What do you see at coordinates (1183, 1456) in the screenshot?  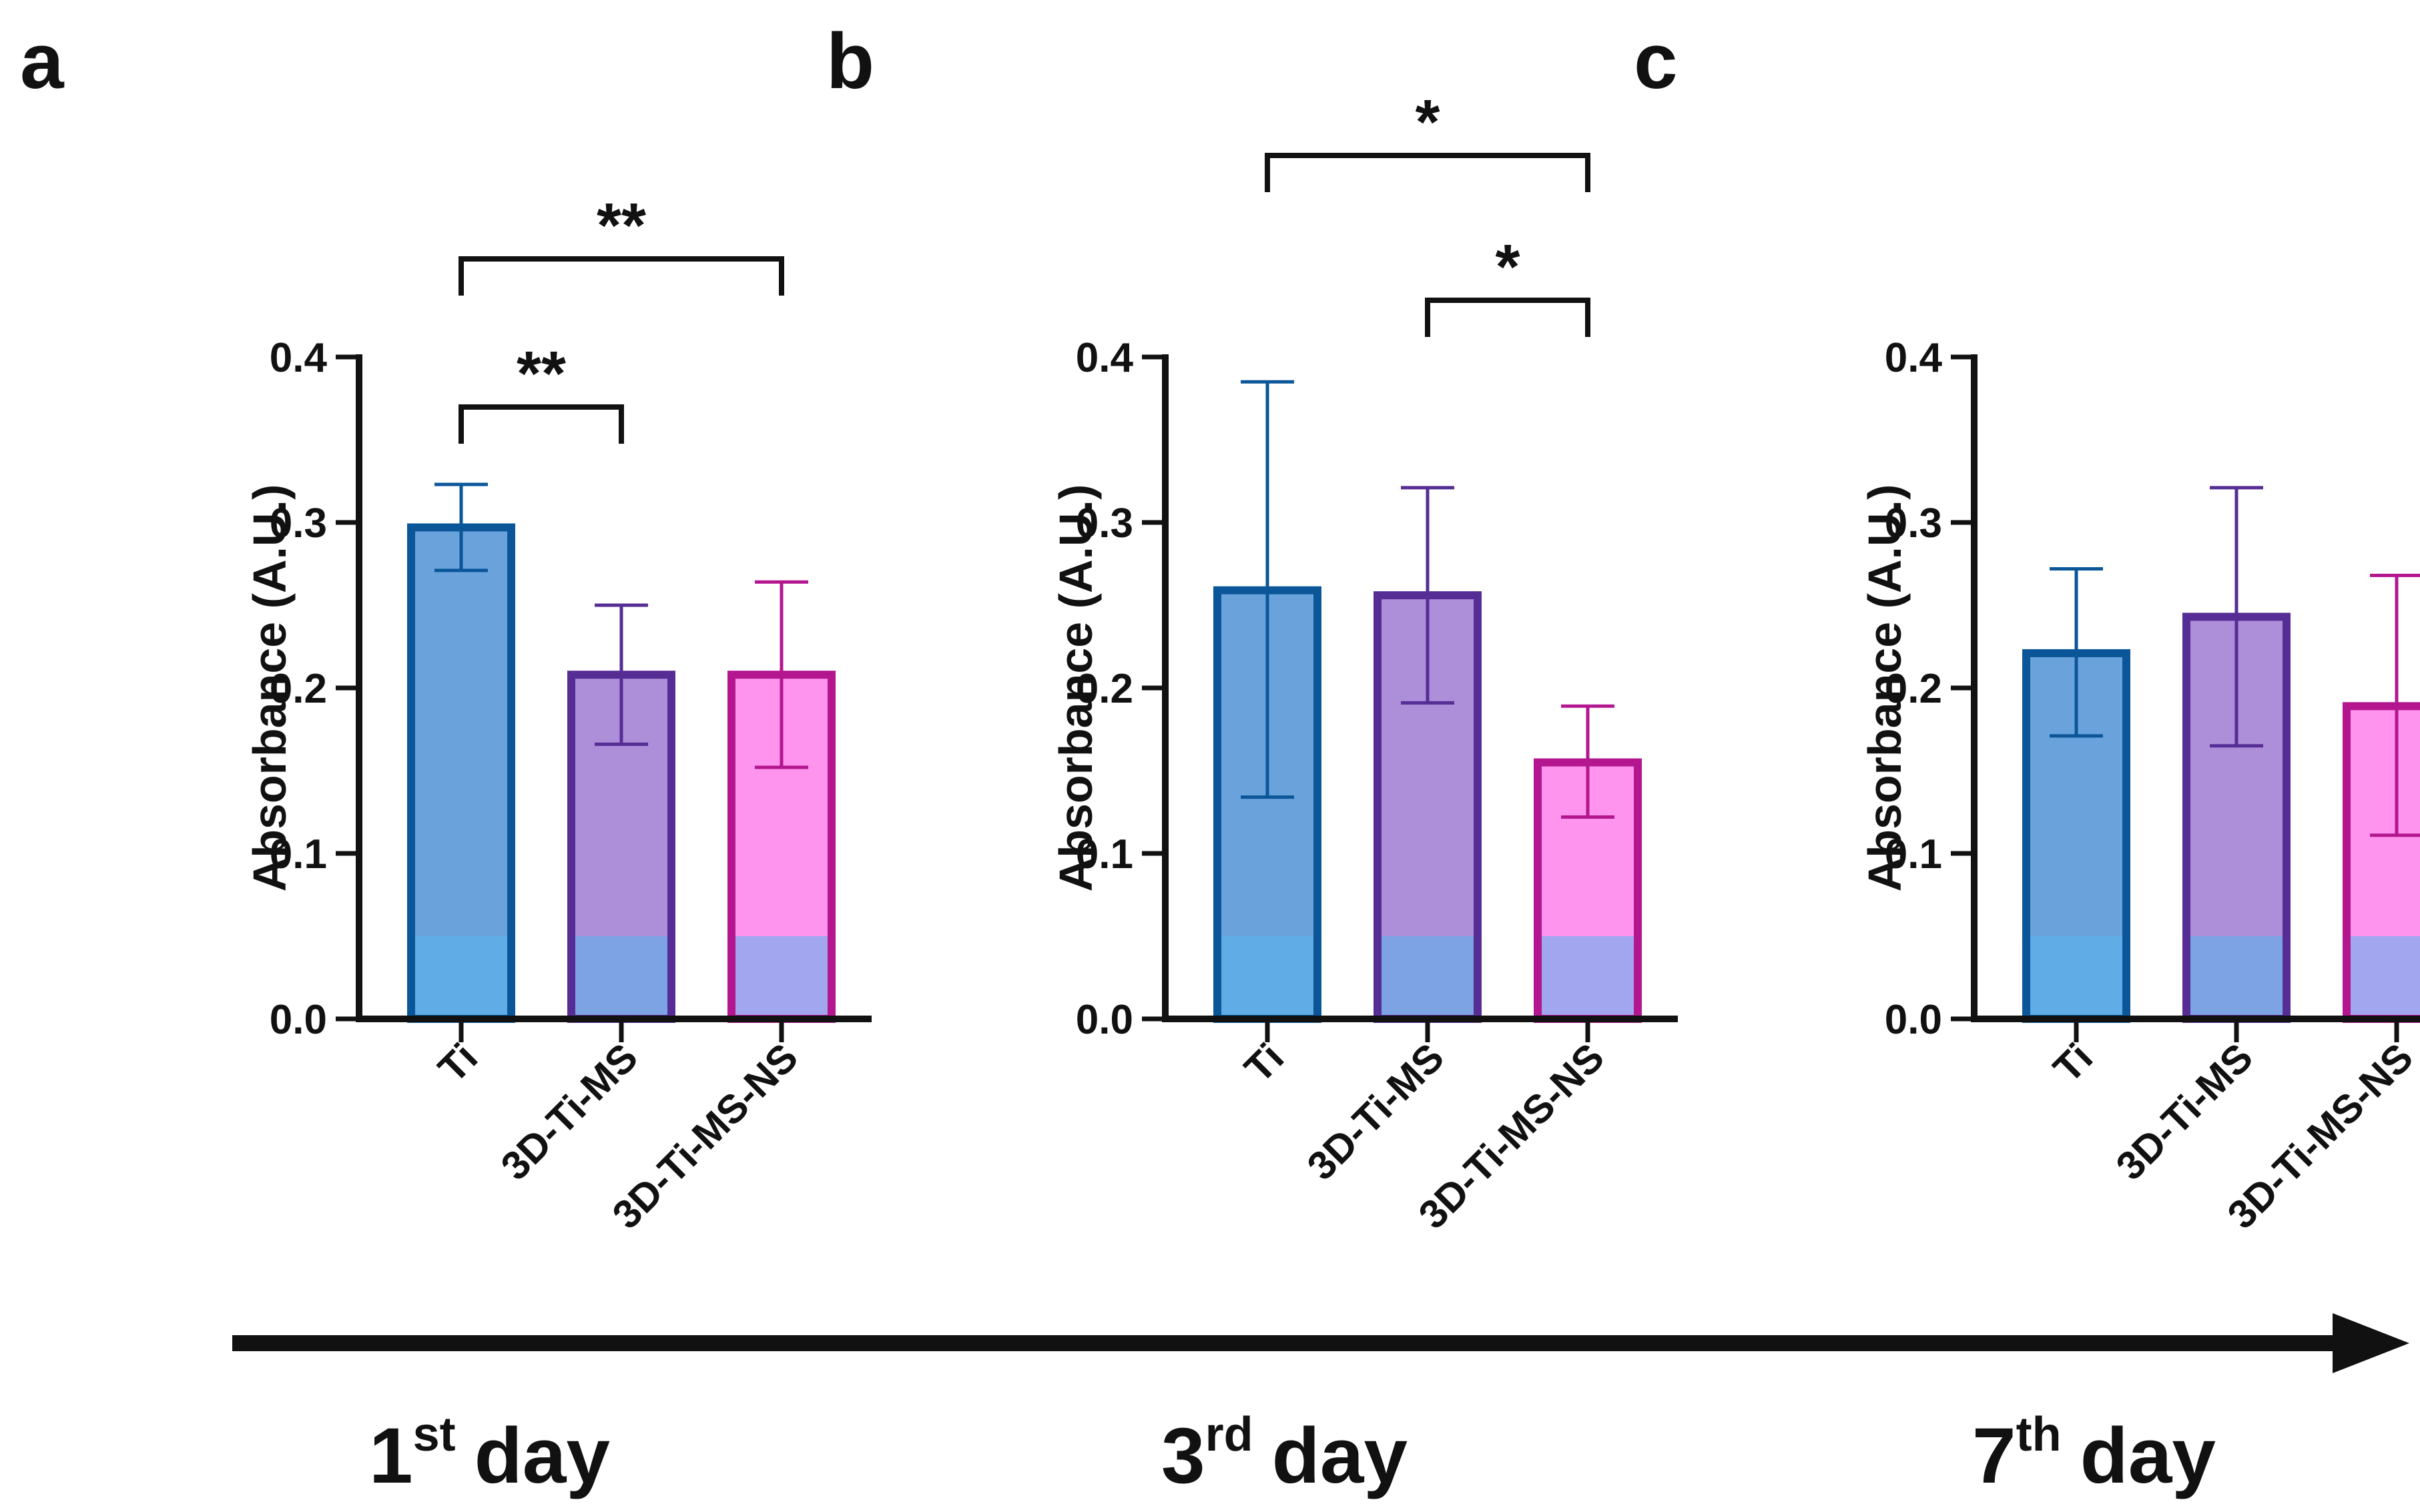 I see `day-3-number: 3` at bounding box center [1183, 1456].